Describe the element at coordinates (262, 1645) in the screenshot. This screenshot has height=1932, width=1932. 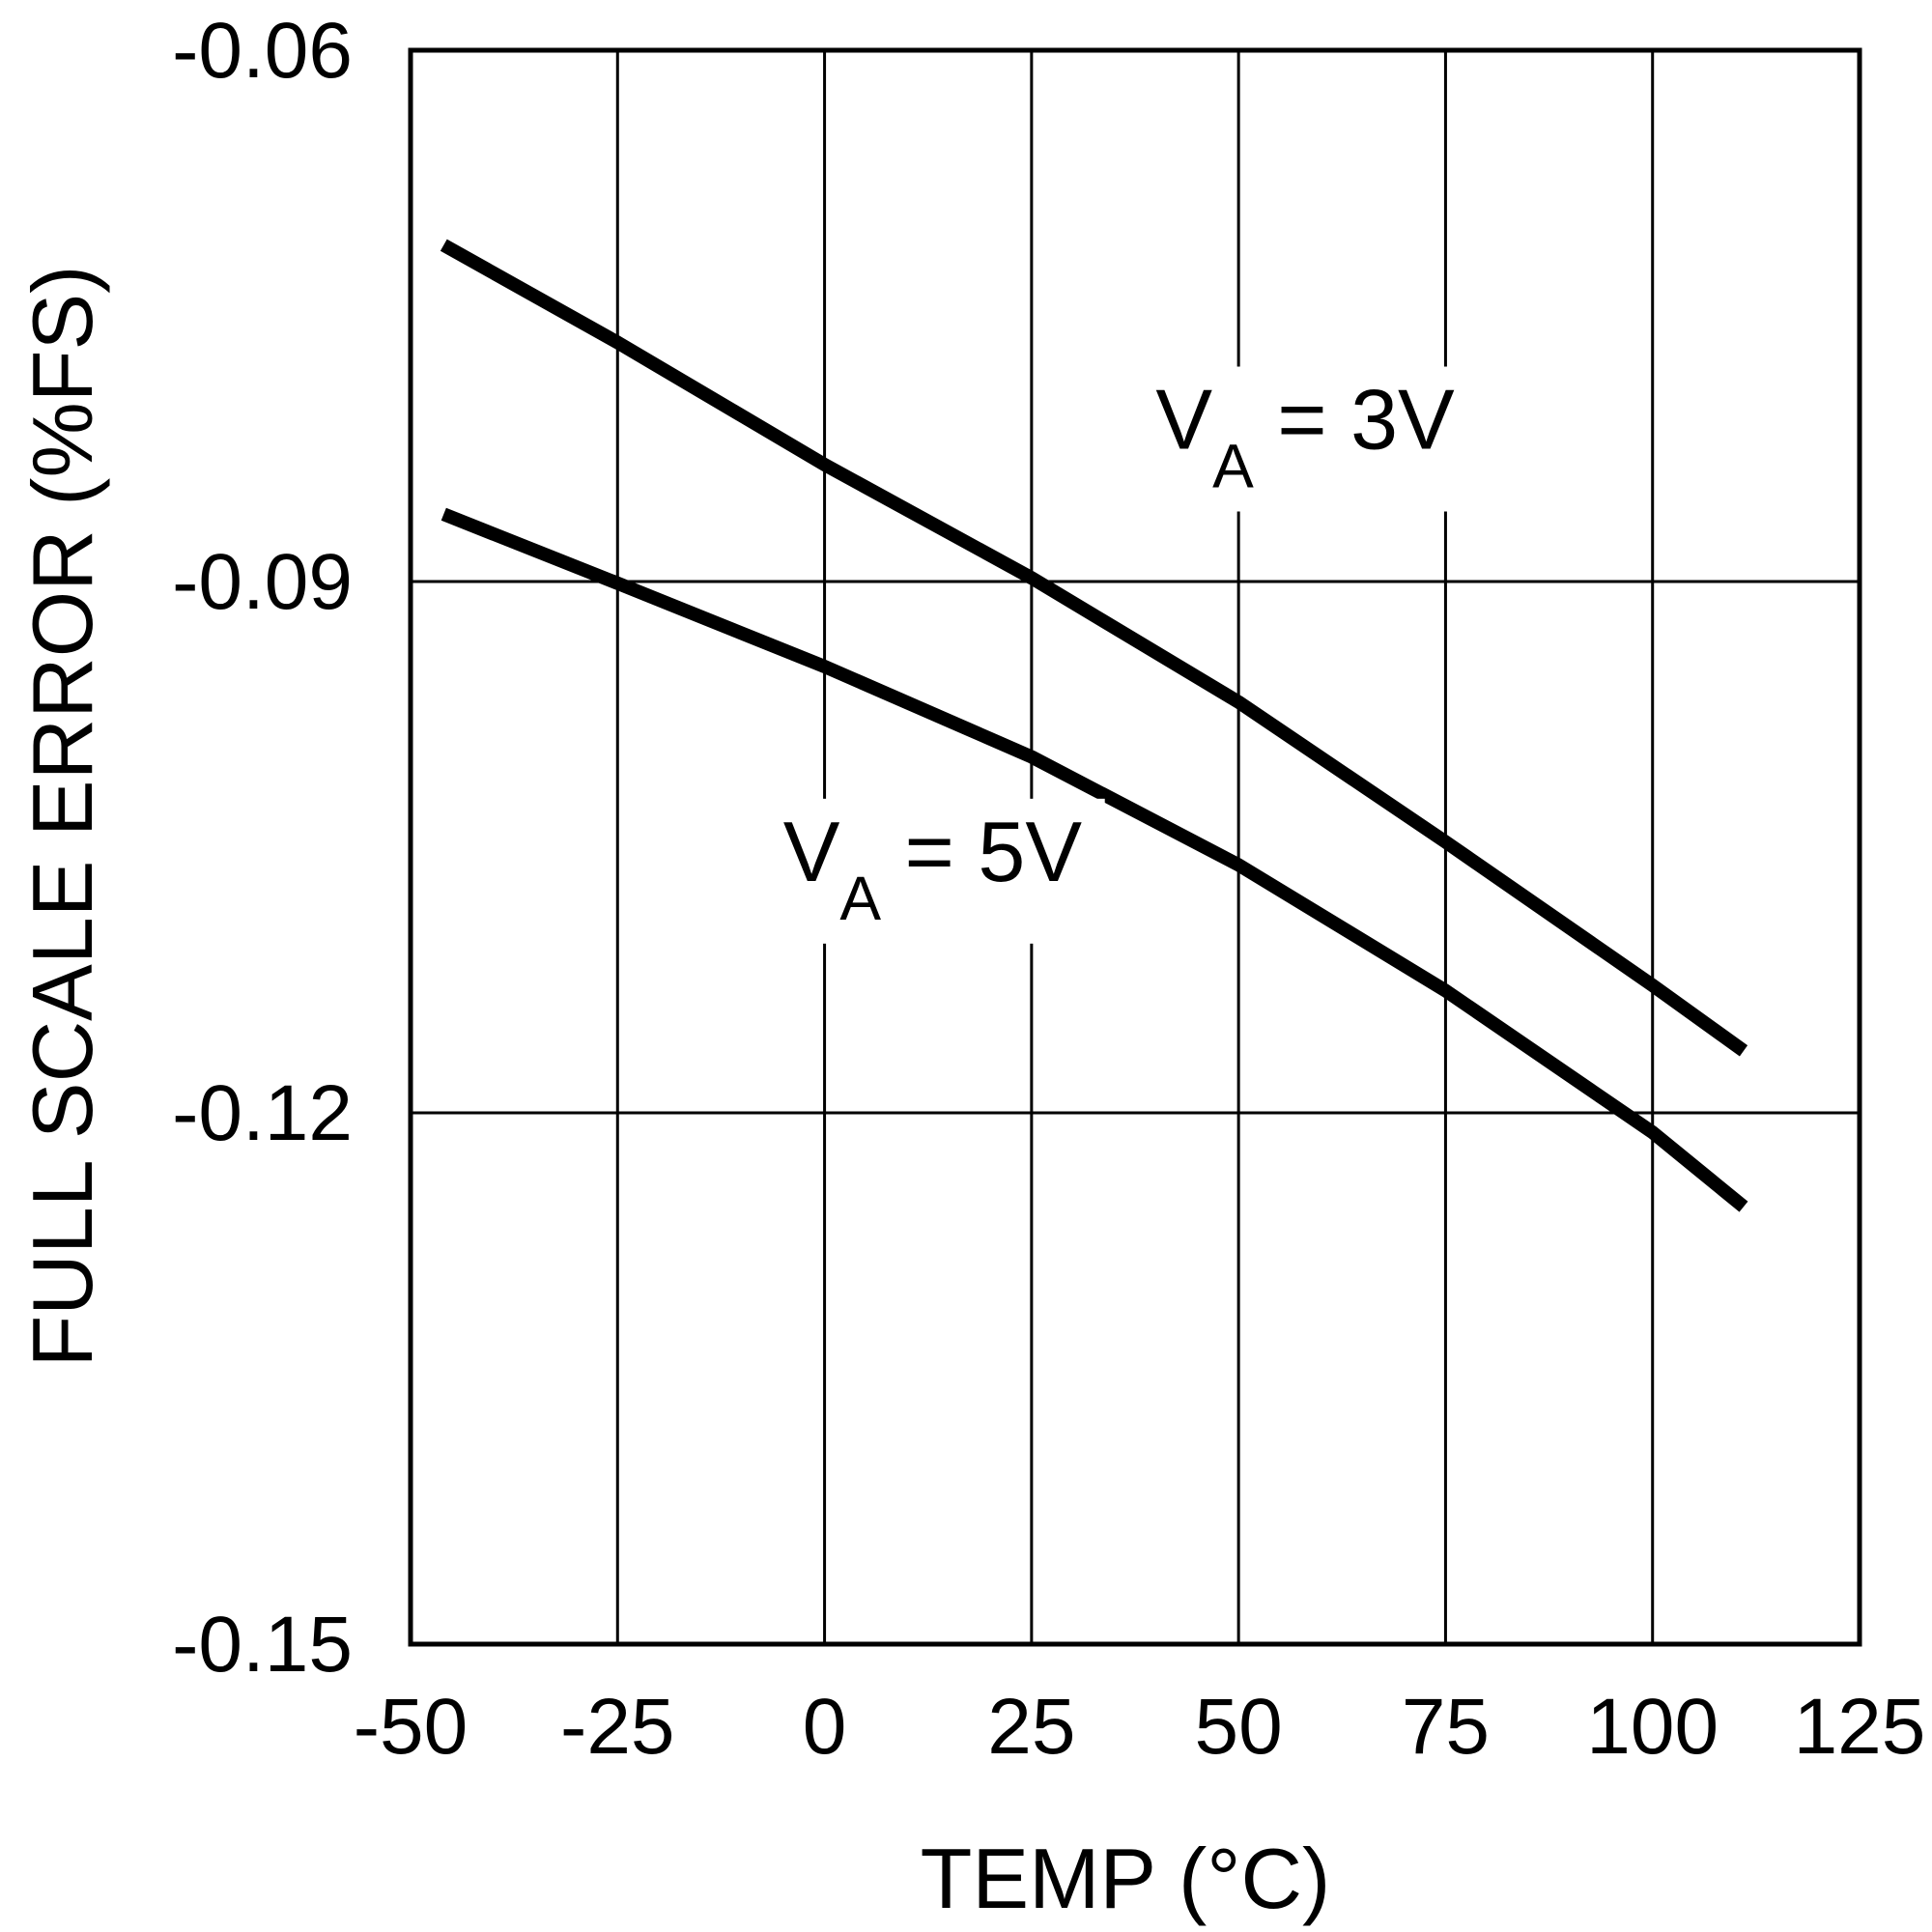
I see `y-tick-label: -0.15` at that location.